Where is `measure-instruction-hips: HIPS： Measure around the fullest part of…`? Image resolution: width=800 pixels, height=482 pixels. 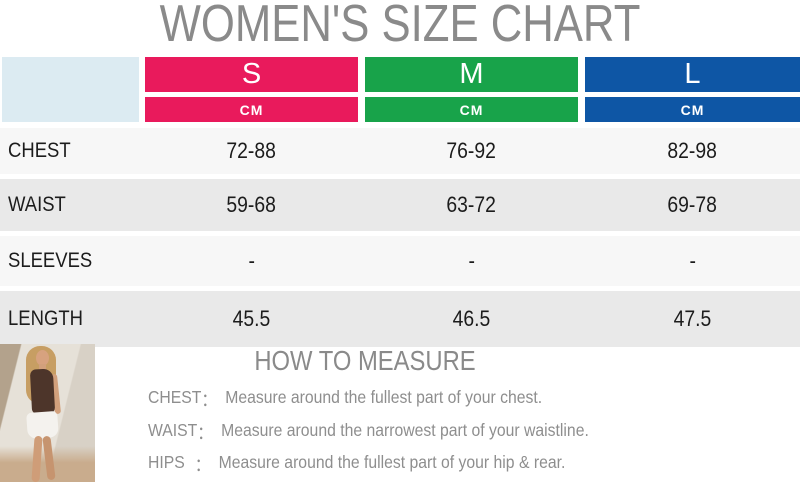
measure-instruction-hips: HIPS： Measure around the fullest part of… is located at coordinates (357, 463).